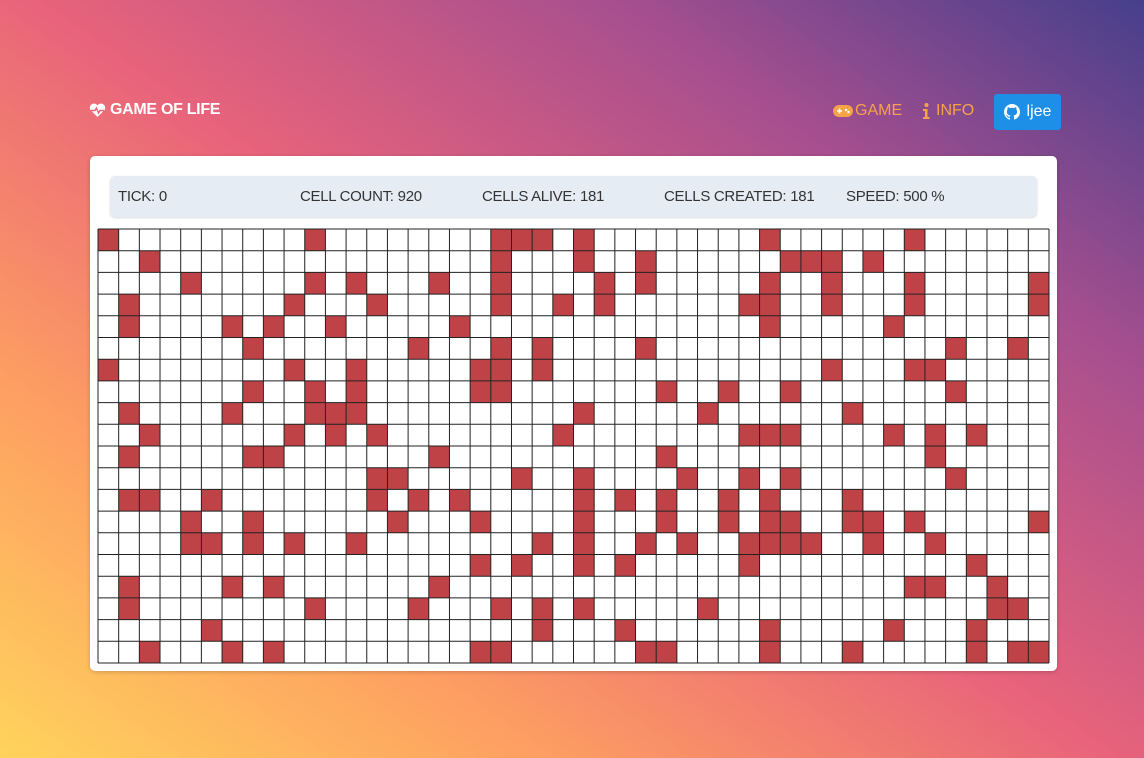  What do you see at coordinates (867, 111) in the screenshot?
I see `nav-game: GAME` at bounding box center [867, 111].